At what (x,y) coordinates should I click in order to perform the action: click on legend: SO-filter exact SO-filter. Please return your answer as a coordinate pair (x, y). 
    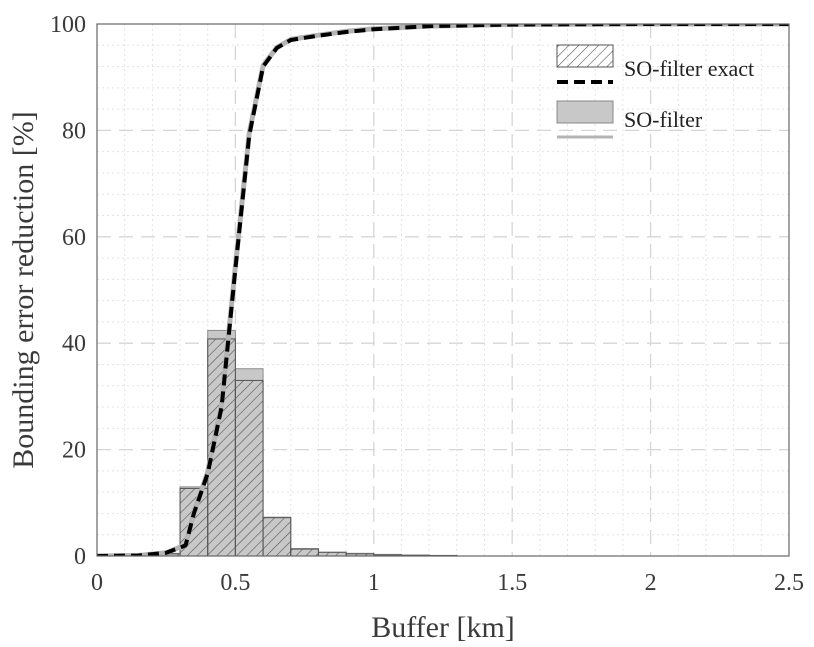
    Looking at the image, I should click on (655, 91).